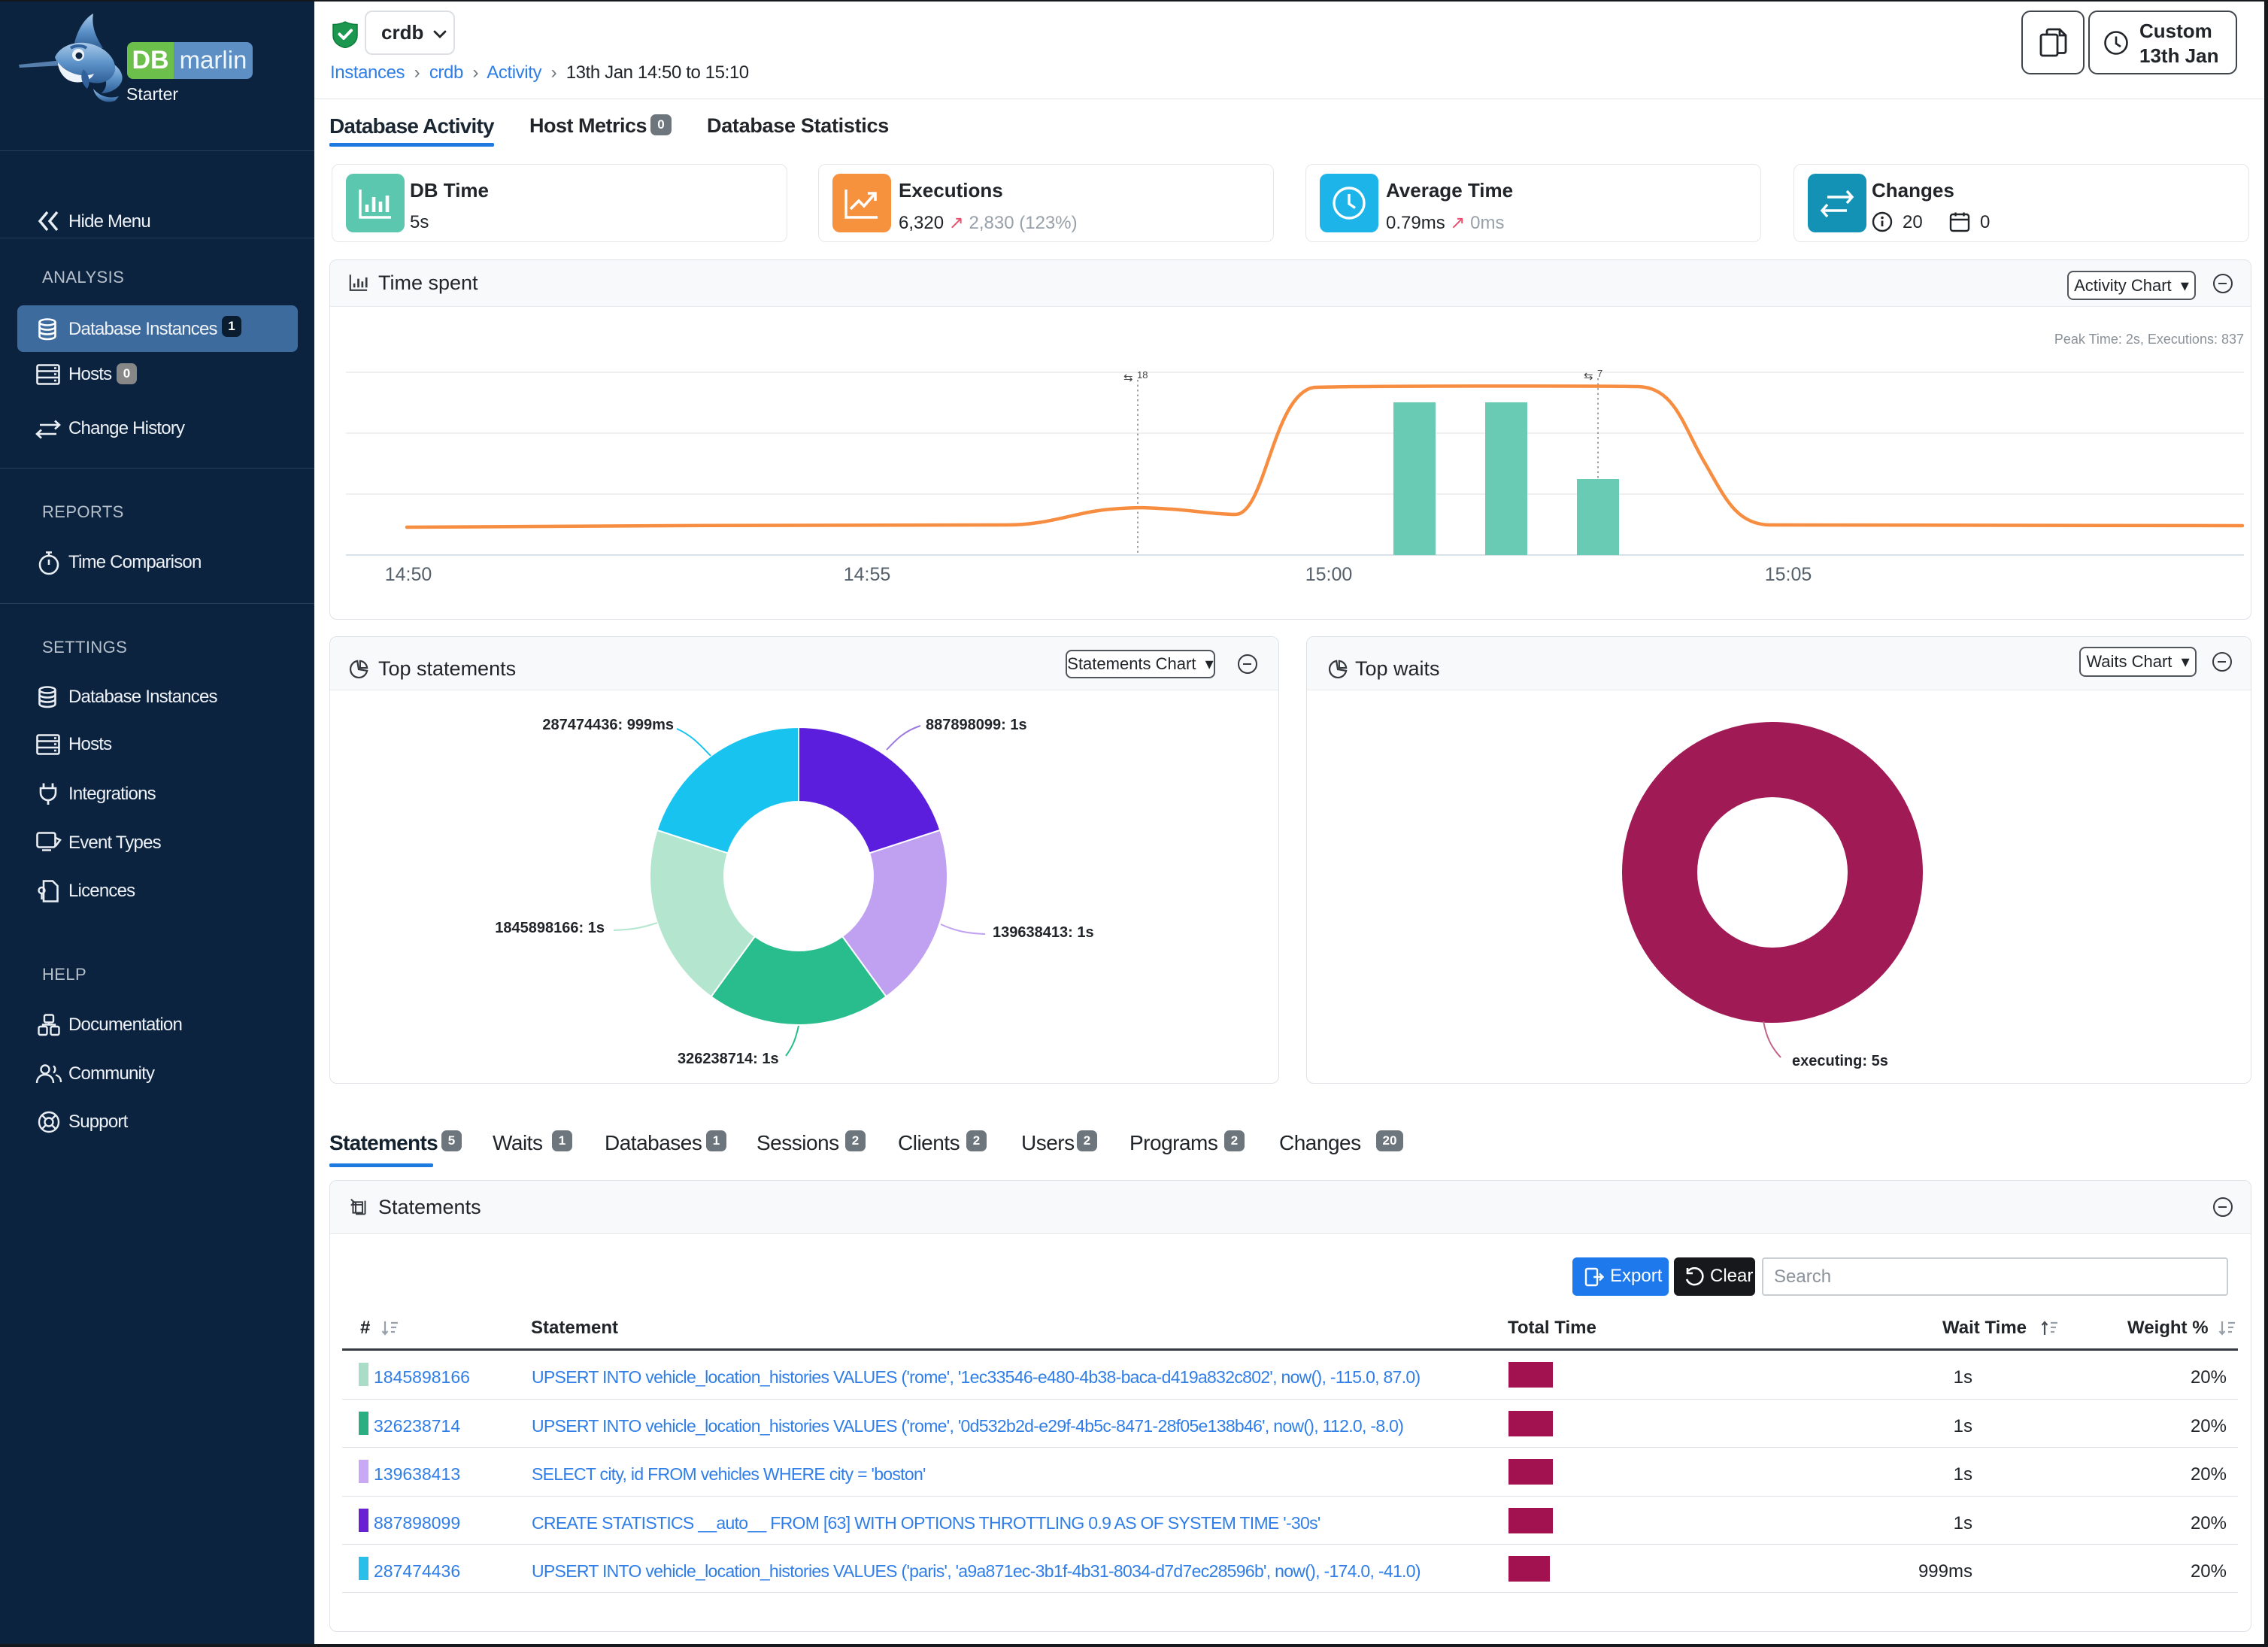 The height and width of the screenshot is (1647, 2268). What do you see at coordinates (1043, 932) in the screenshot?
I see `svg-text: 139638413: 1s` at bounding box center [1043, 932].